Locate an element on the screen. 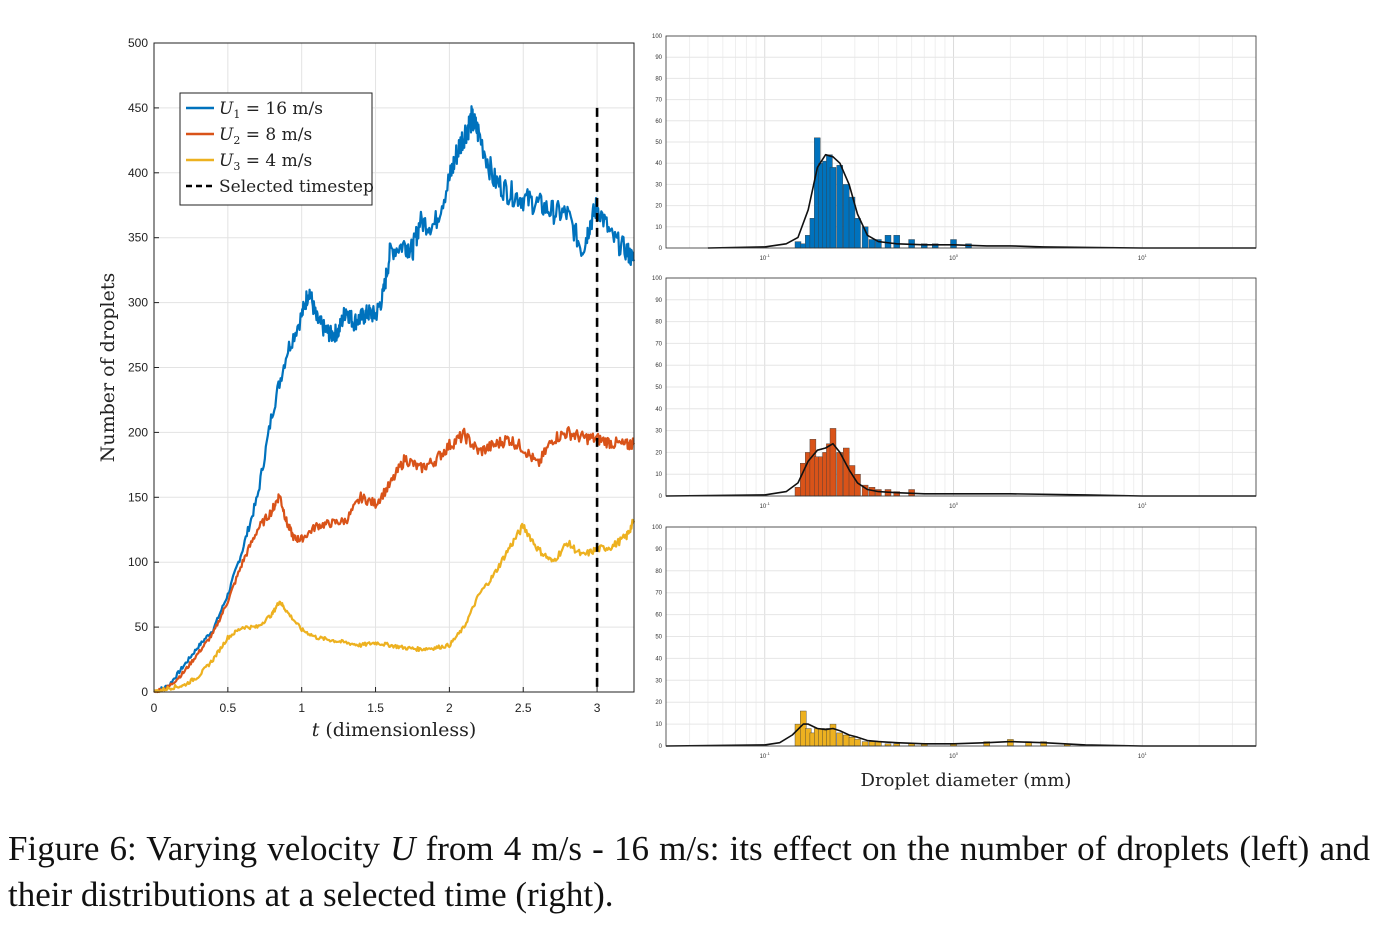 The height and width of the screenshot is (939, 1377). legend-entry: Selected timestep is located at coordinates (296, 187).